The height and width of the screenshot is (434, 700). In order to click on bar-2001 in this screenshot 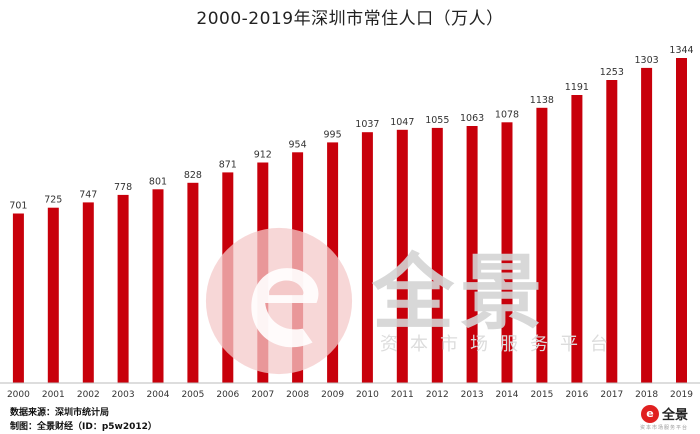, I will do `click(53, 295)`.